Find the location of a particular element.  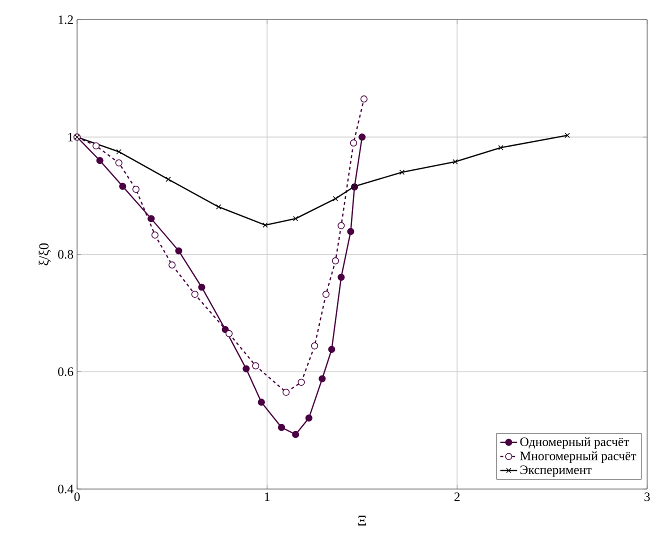

x-tick-label: 2 is located at coordinates (457, 496).